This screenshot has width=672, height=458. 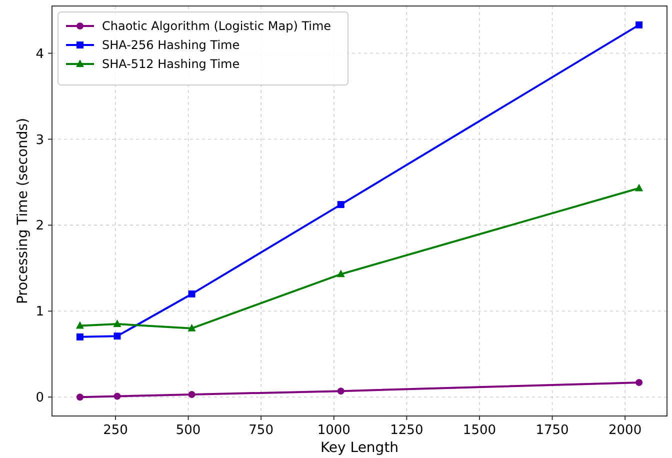 What do you see at coordinates (23, 211) in the screenshot?
I see `y-axis-title: Processing Time (seconds)` at bounding box center [23, 211].